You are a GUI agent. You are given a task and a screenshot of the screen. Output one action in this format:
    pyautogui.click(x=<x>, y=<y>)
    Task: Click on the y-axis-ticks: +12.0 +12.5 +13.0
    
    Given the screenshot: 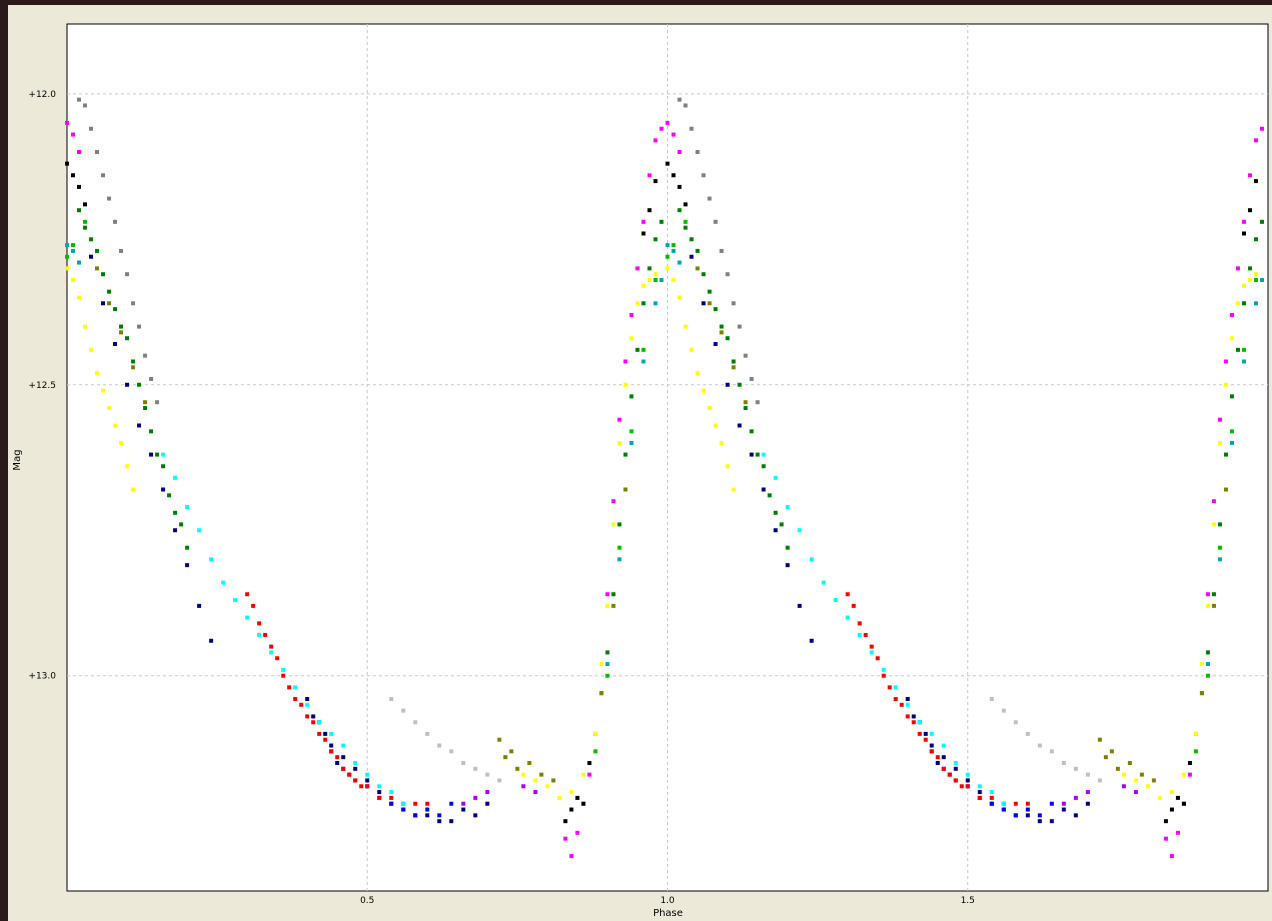 What is the action you would take?
    pyautogui.click(x=42, y=386)
    